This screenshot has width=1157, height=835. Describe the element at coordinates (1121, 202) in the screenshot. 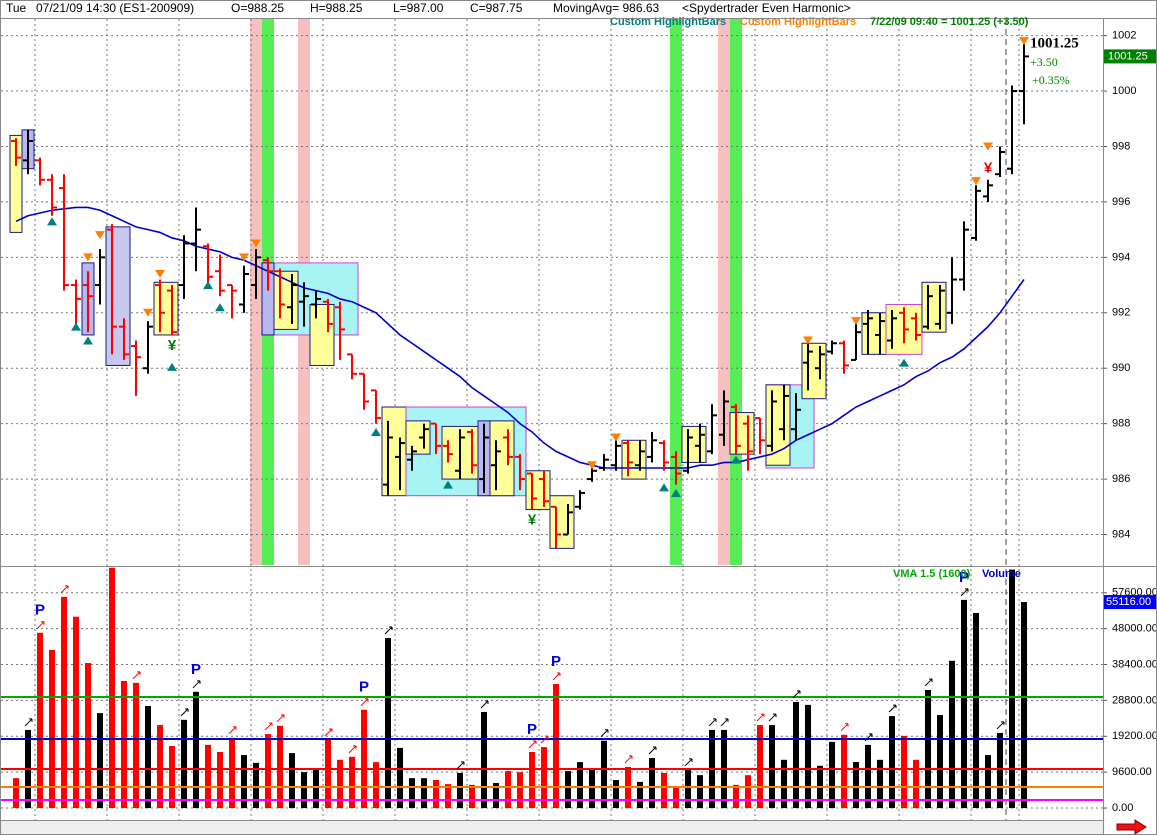

I see `y-tick-label: 996` at that location.